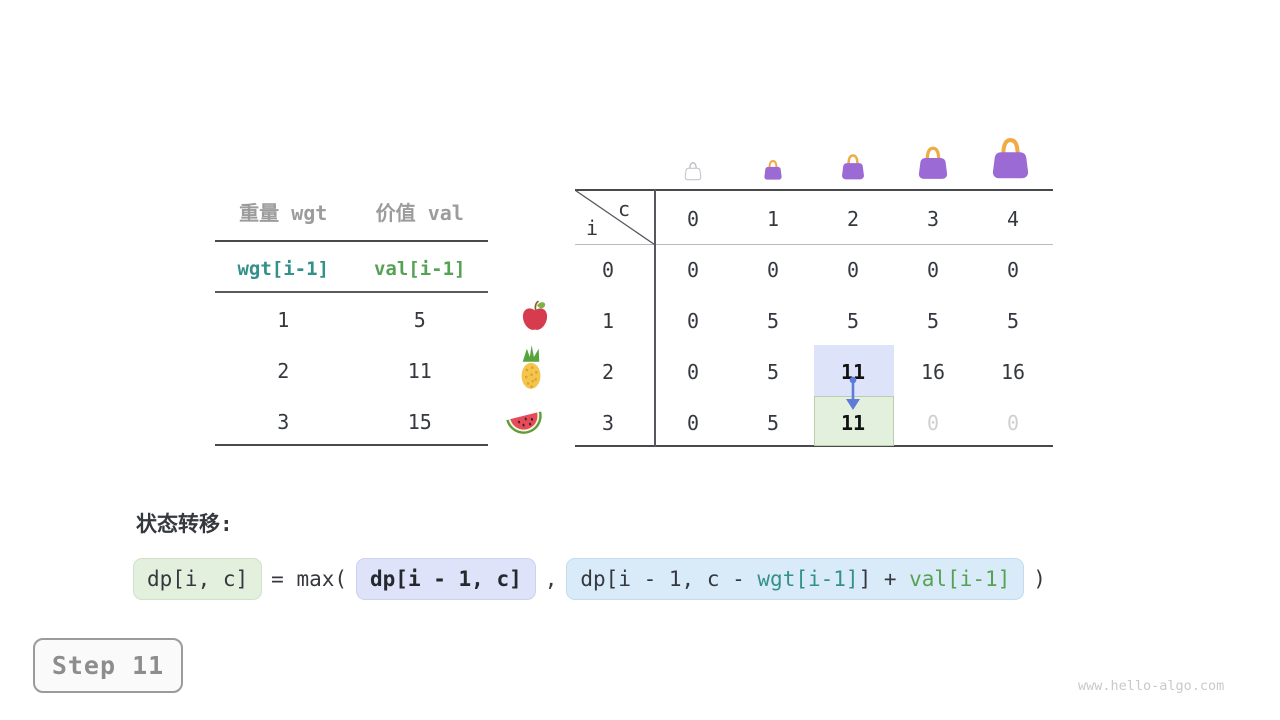  Describe the element at coordinates (351, 269) in the screenshot. I see `items-table-var-row: wgt[i-1] val[i-1]` at that location.